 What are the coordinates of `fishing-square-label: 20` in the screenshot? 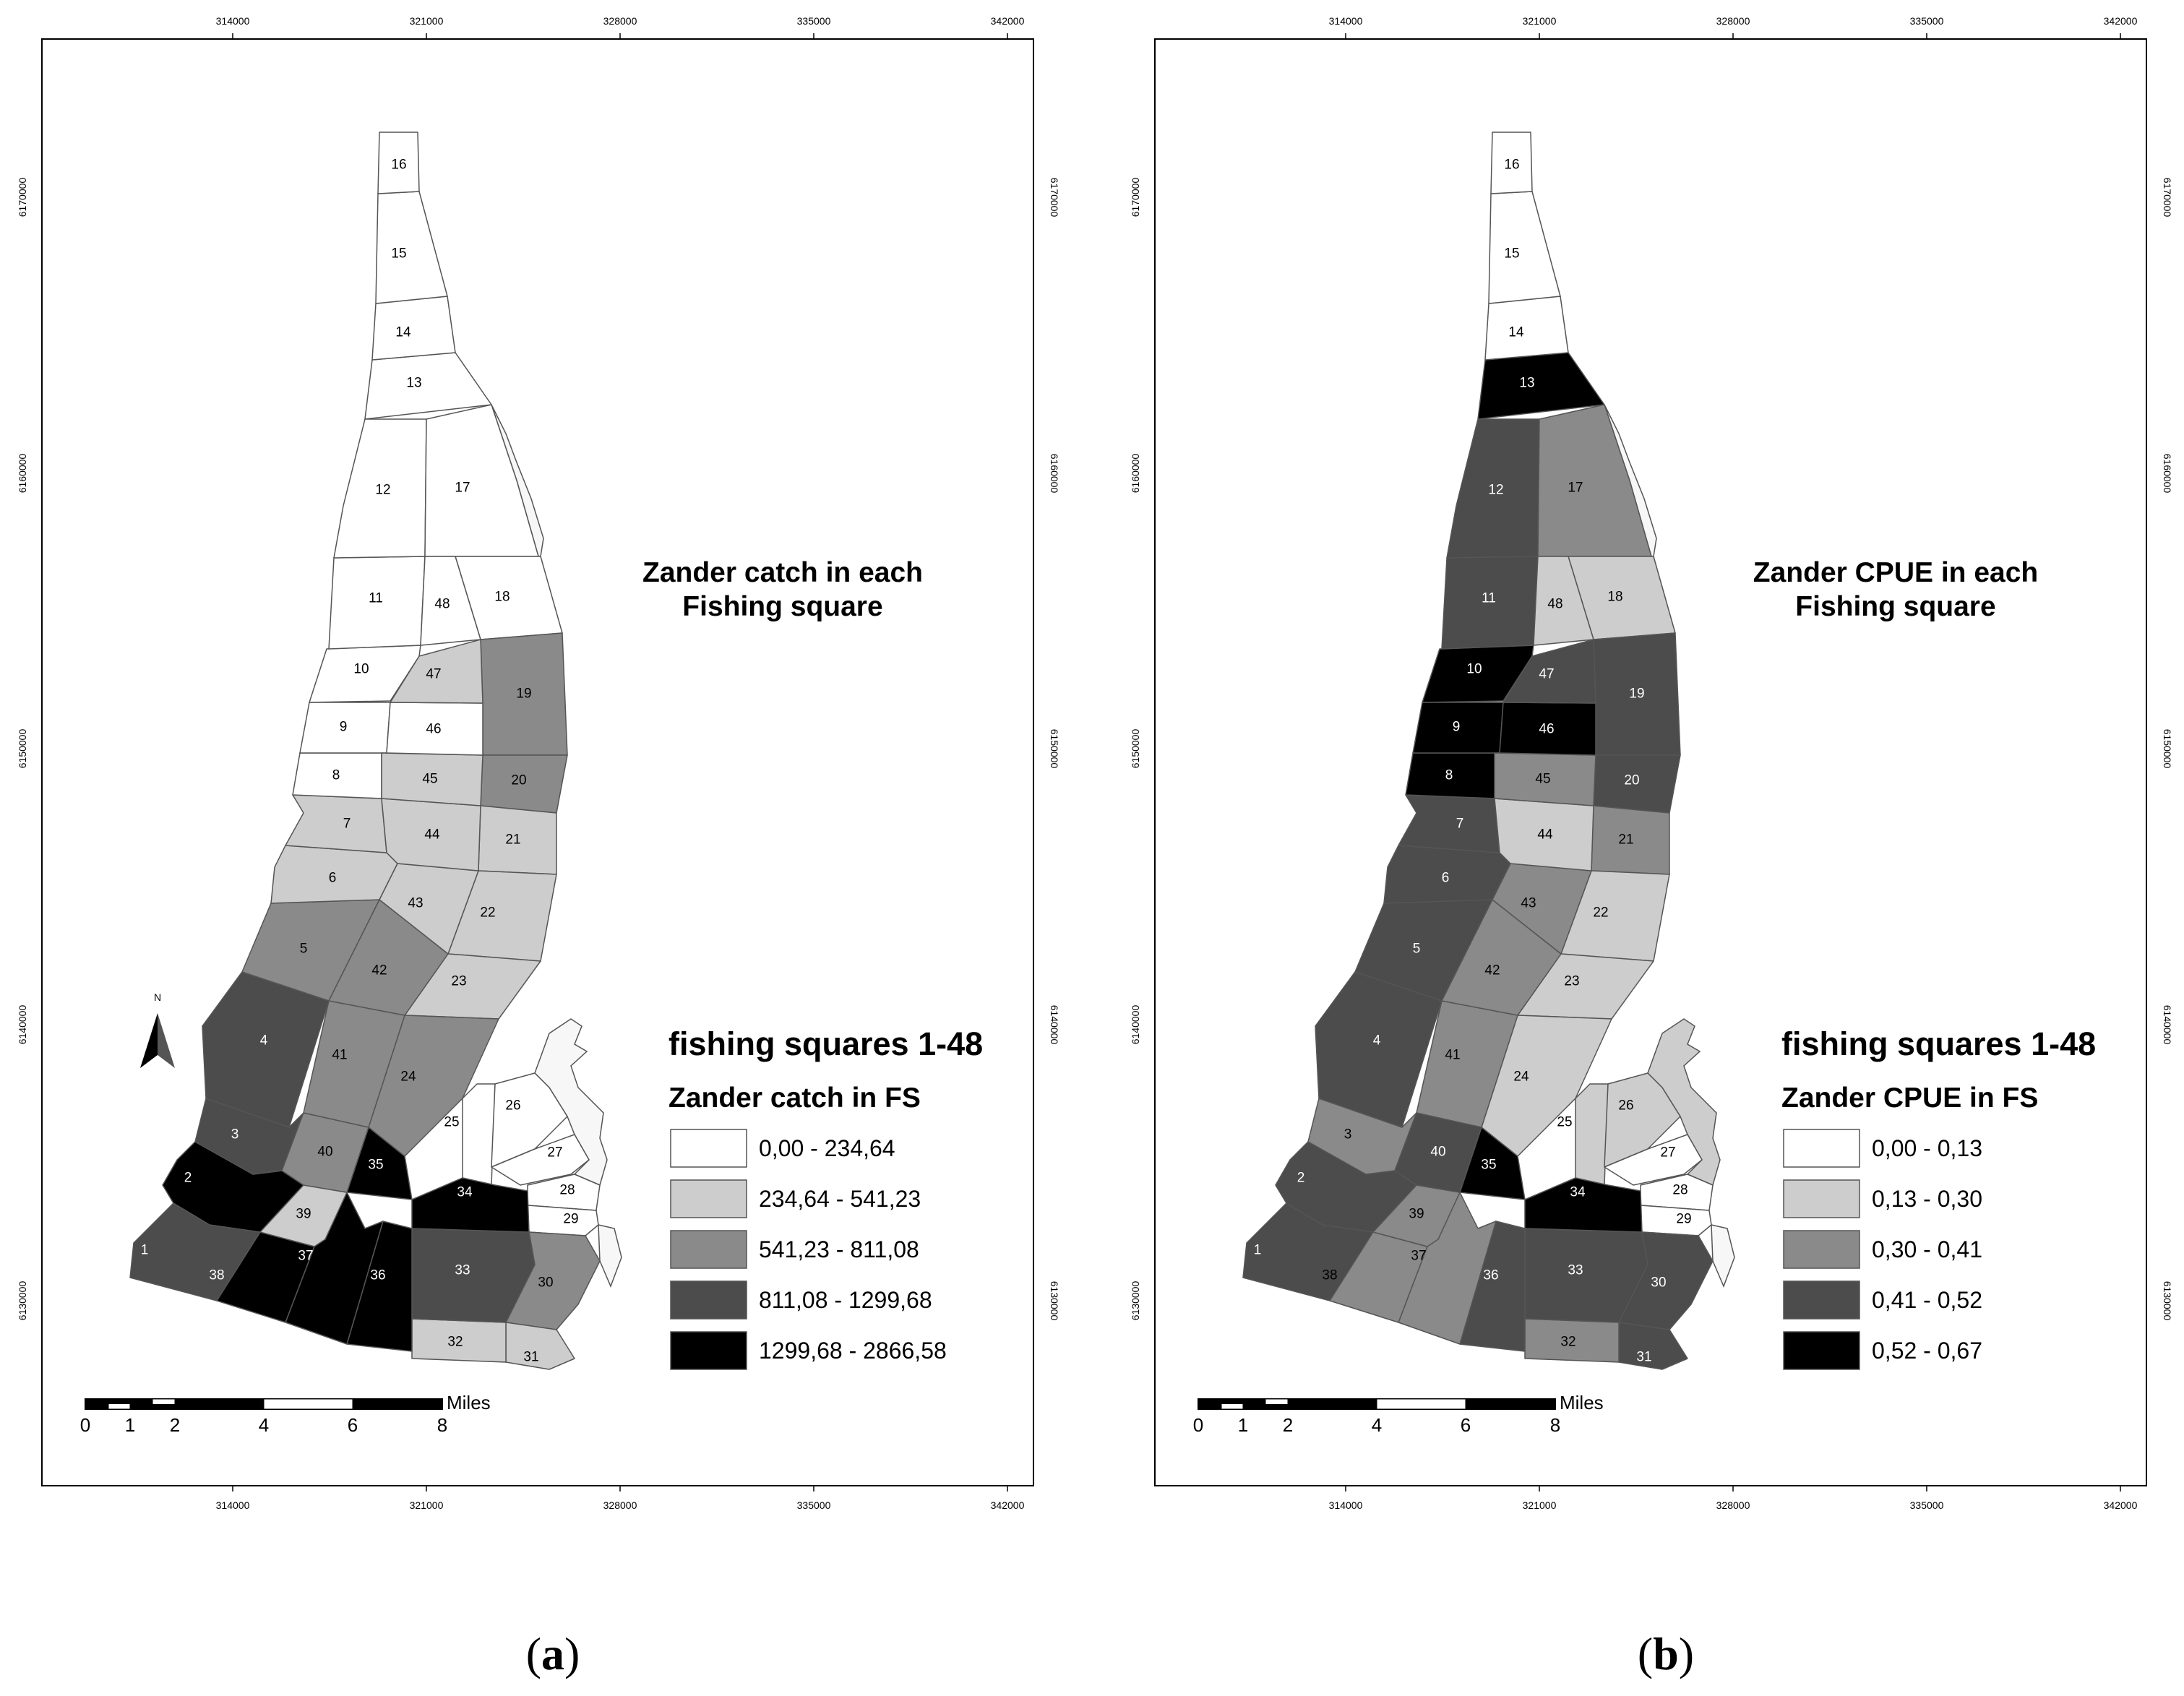 It's located at (1631, 780).